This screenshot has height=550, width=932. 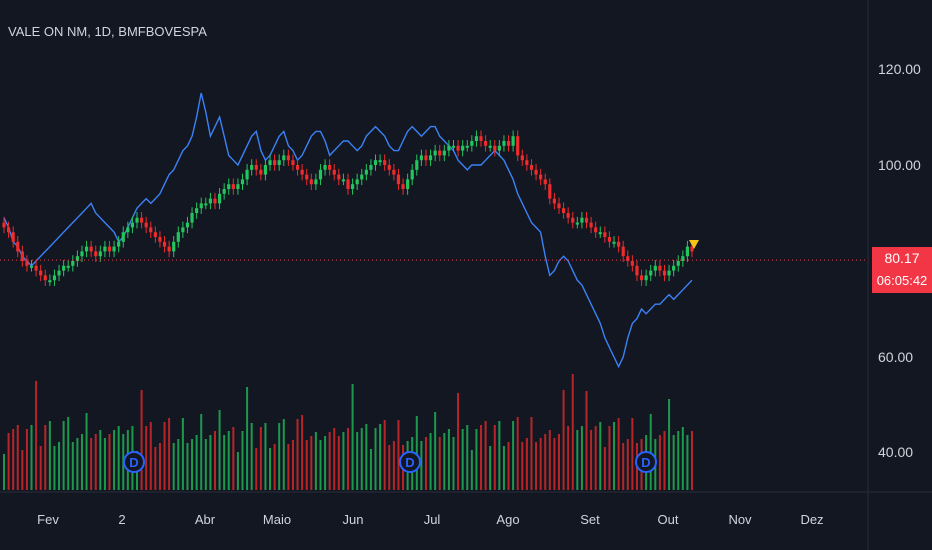 What do you see at coordinates (277, 519) in the screenshot?
I see `x-tick-label: Maio` at bounding box center [277, 519].